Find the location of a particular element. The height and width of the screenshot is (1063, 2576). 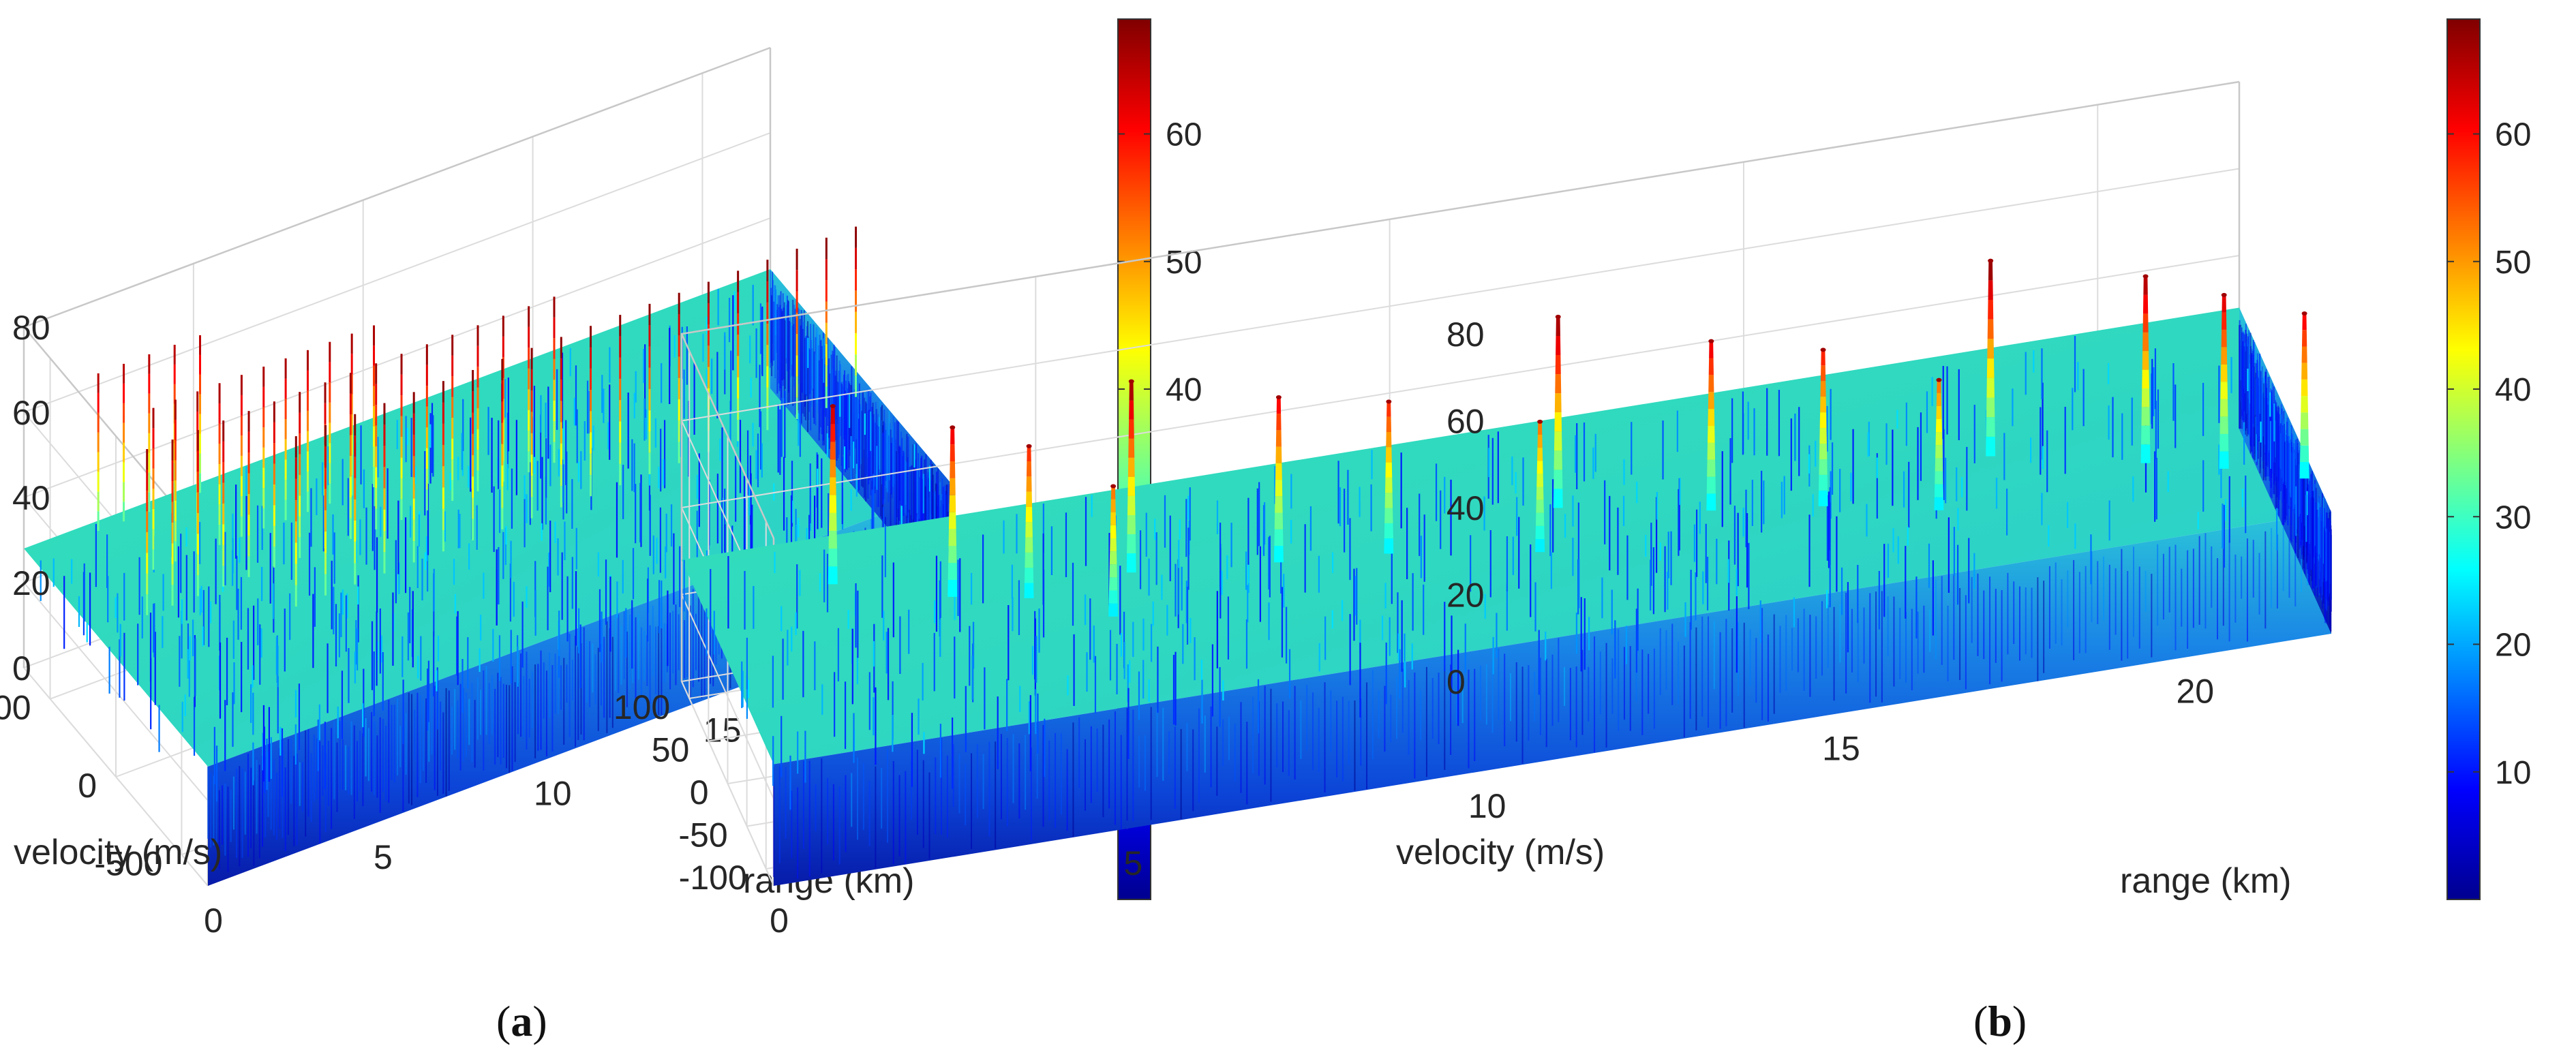

panel-a-label-close: ) is located at coordinates (539, 1021).